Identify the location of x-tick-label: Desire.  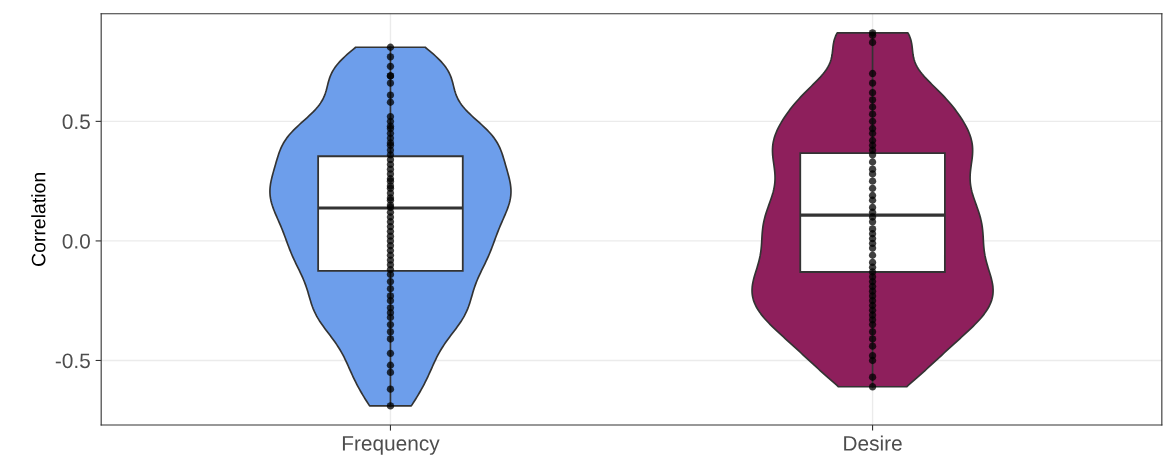
(873, 443).